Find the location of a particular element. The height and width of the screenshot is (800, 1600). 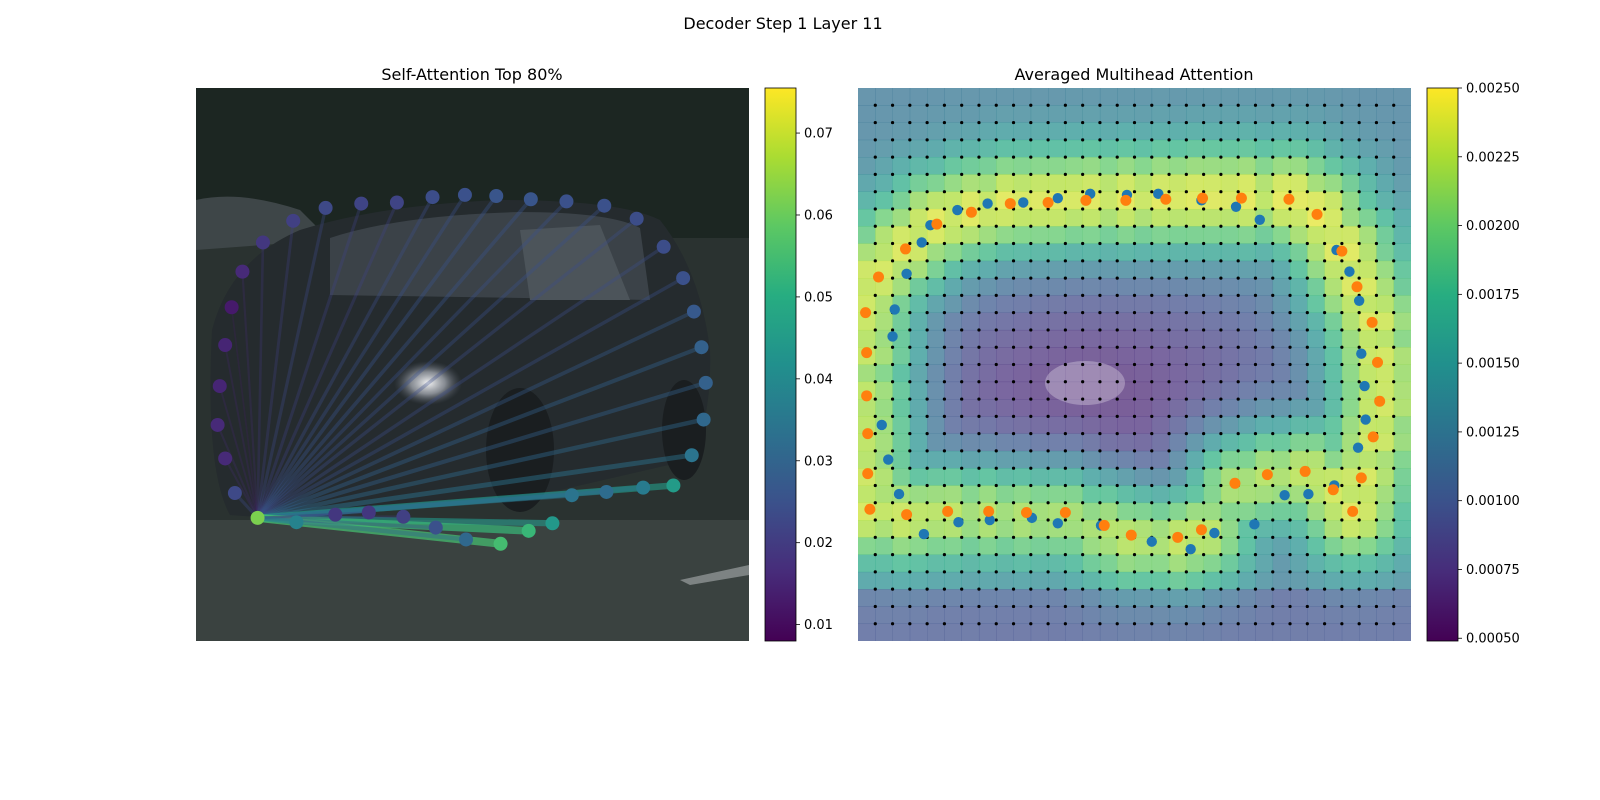

right-colorbar-tick-label: 0.00075 is located at coordinates (1493, 570).